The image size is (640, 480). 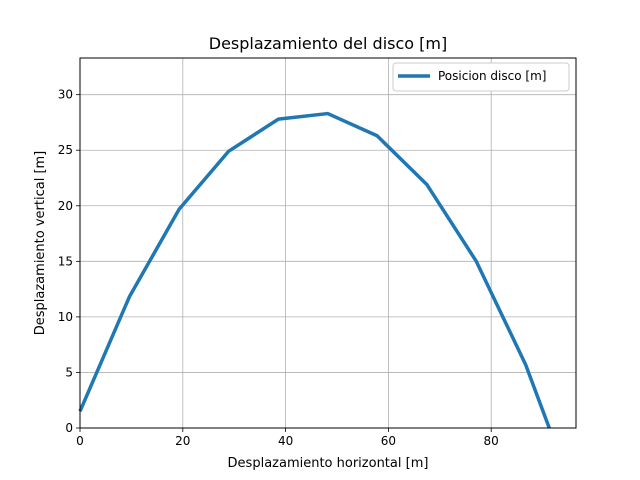 I want to click on y-tick-label: 20, so click(x=65, y=206).